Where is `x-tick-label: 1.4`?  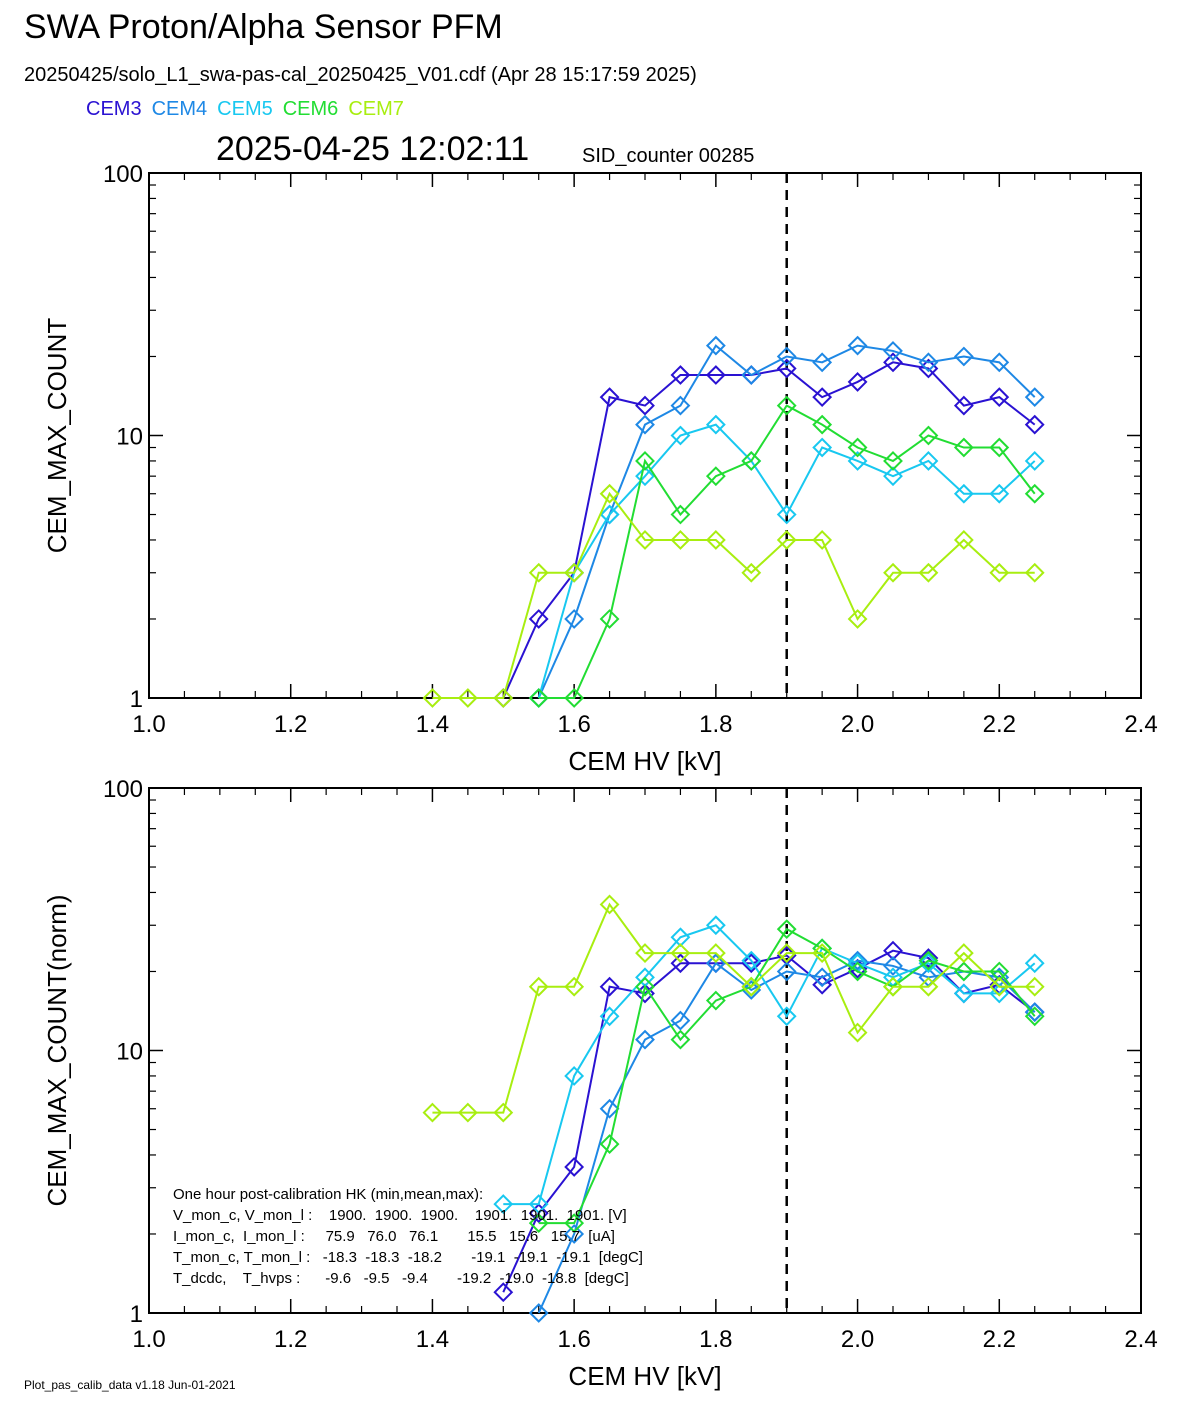
x-tick-label: 1.4 is located at coordinates (432, 1339).